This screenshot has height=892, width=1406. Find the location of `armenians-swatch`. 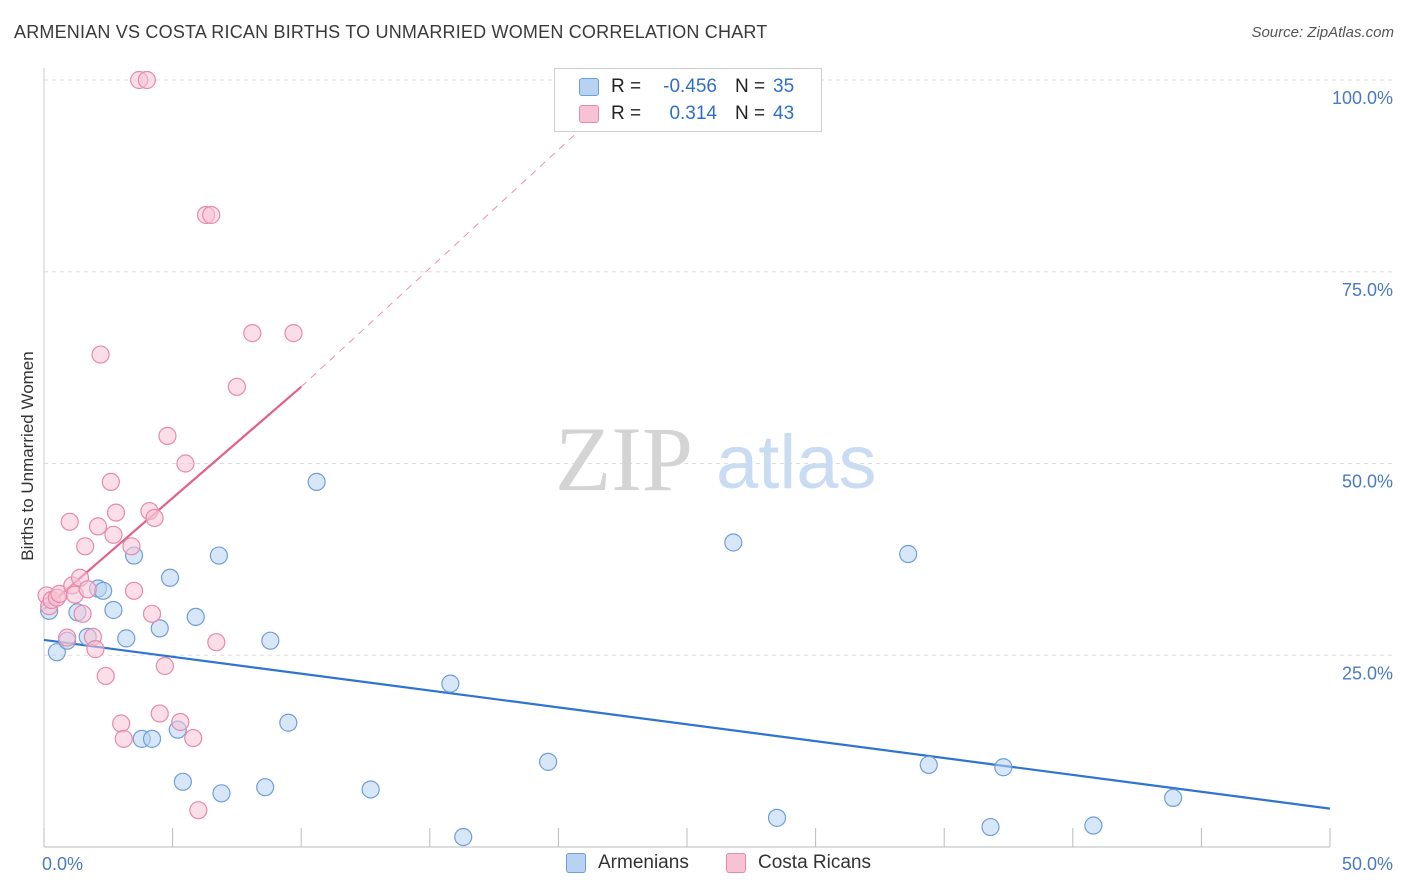

armenians-swatch is located at coordinates (589, 87).